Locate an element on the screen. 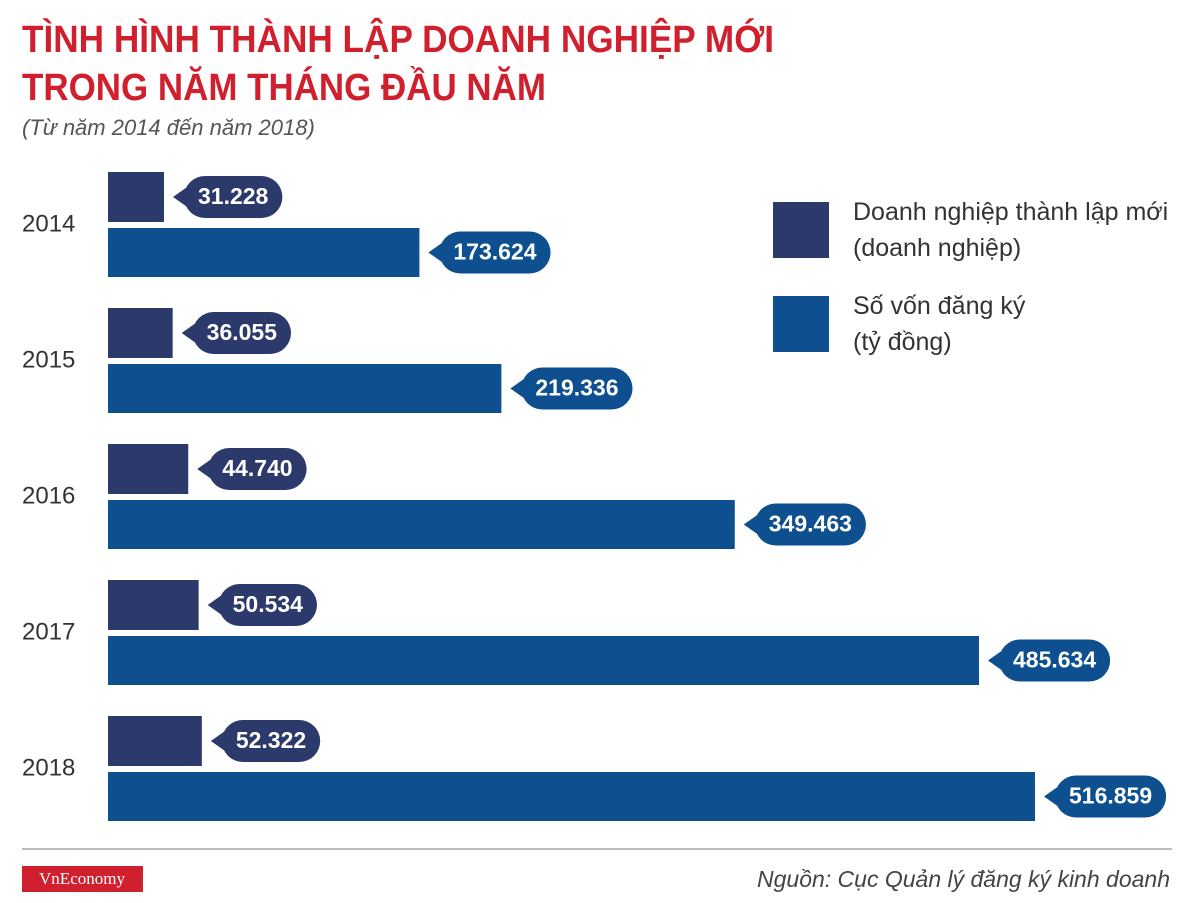 This screenshot has width=1200, height=903. value-label: 31.228 is located at coordinates (233, 196).